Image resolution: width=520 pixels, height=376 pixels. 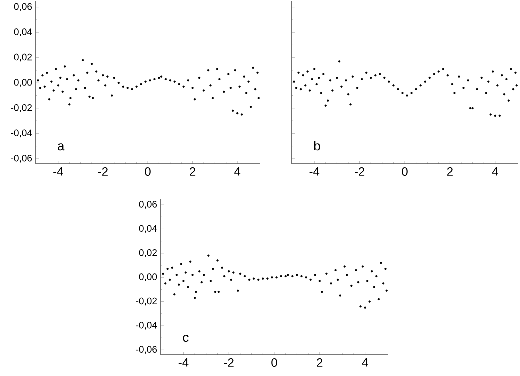 What do you see at coordinates (186, 338) in the screenshot?
I see `annotation: c` at bounding box center [186, 338].